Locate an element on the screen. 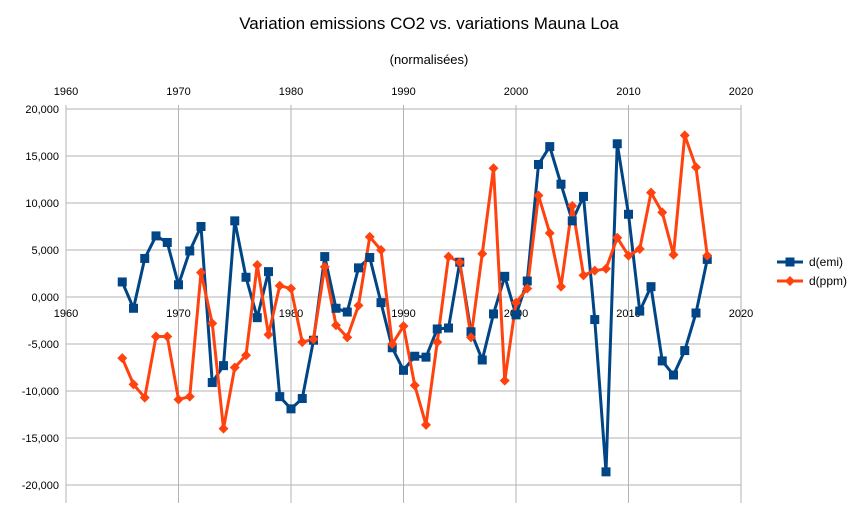 Image resolution: width=858 pixels, height=506 pixels. legend-label: d(emi) is located at coordinates (826, 262).